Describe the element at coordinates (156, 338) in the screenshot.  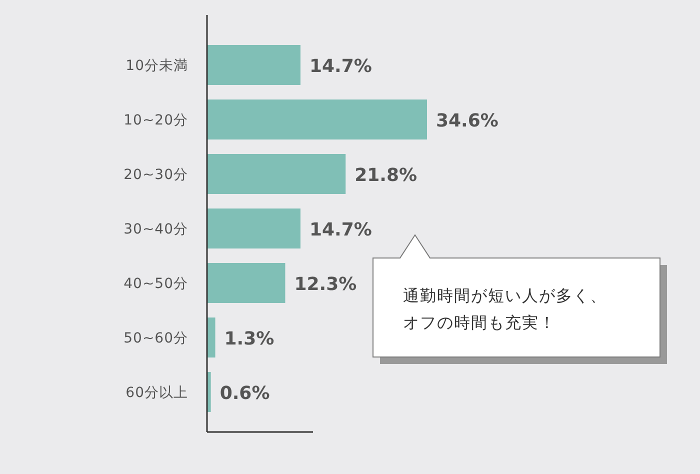
I see `y-tick-label: 50~60分` at that location.